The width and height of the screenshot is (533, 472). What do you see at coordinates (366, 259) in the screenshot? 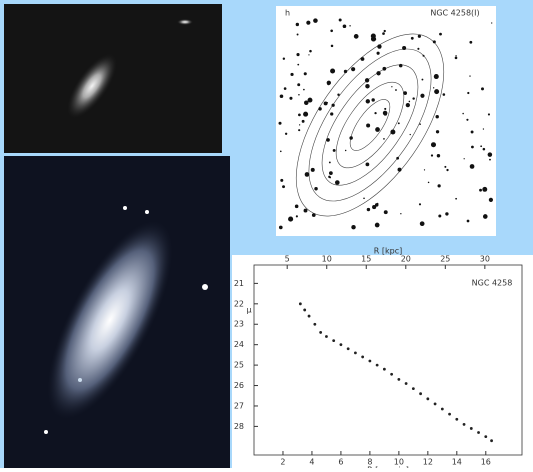
I see `x2-tick-label: 15` at bounding box center [366, 259].